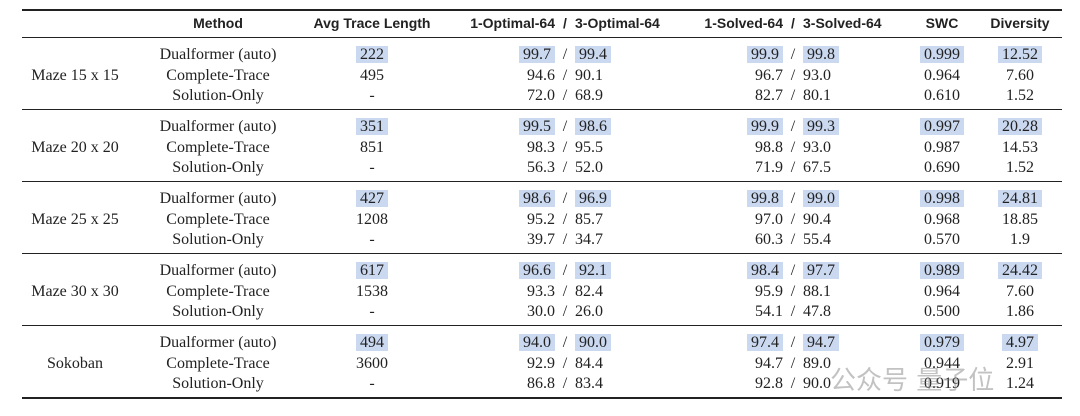 The width and height of the screenshot is (1080, 416). What do you see at coordinates (1020, 76) in the screenshot?
I see `diversity-cell: 7.60` at bounding box center [1020, 76].